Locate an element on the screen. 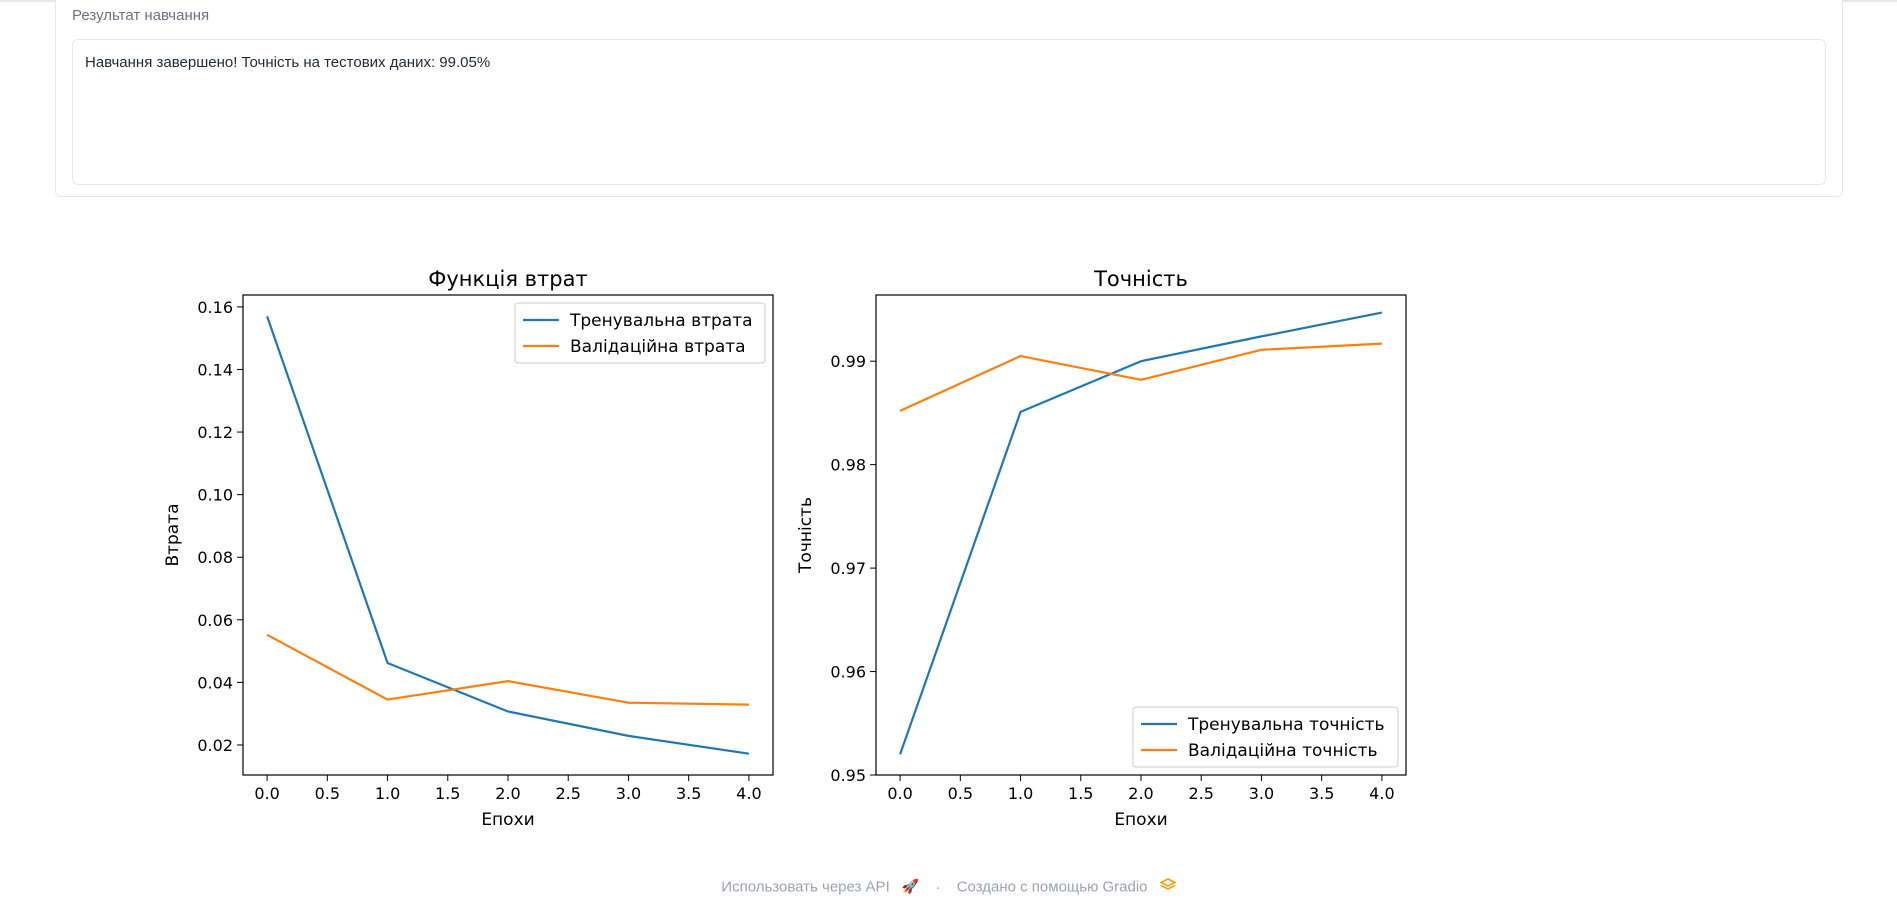 The width and height of the screenshot is (1897, 920). legend-entry-0: Тренувальна точність is located at coordinates (1286, 725).